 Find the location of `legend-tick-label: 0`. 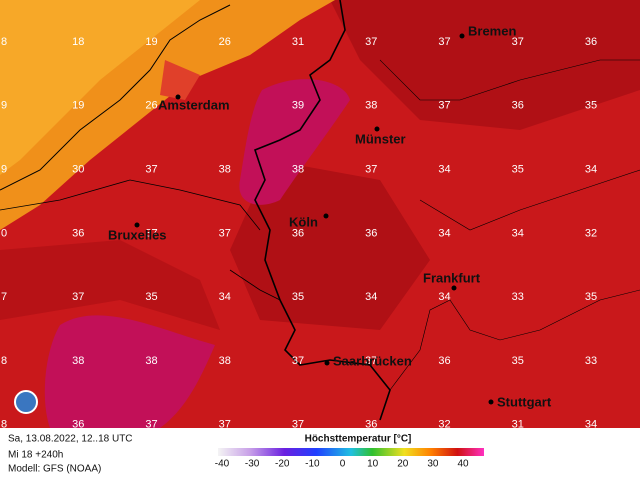

legend-tick-label: 0 is located at coordinates (343, 464).